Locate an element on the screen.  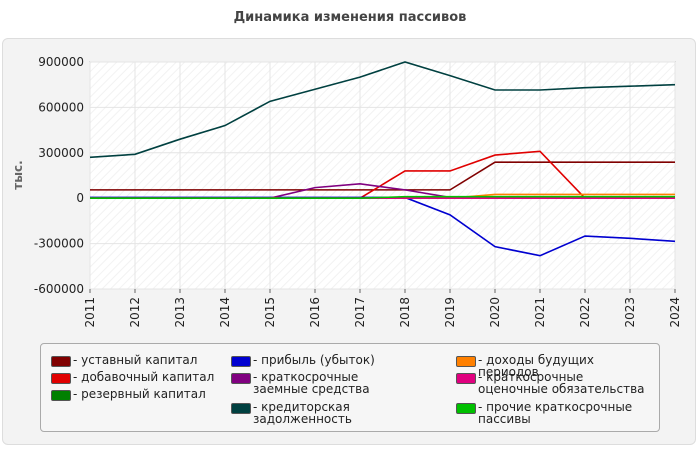
legend-item: - прибыль (убыток) is located at coordinates (323, 360).